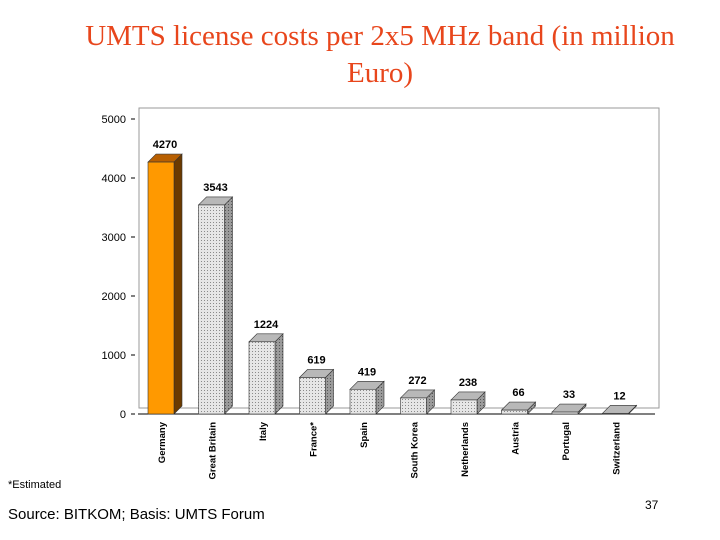 The image size is (720, 540). Describe the element at coordinates (518, 401) in the screenshot. I see `bar-austria: 66` at that location.